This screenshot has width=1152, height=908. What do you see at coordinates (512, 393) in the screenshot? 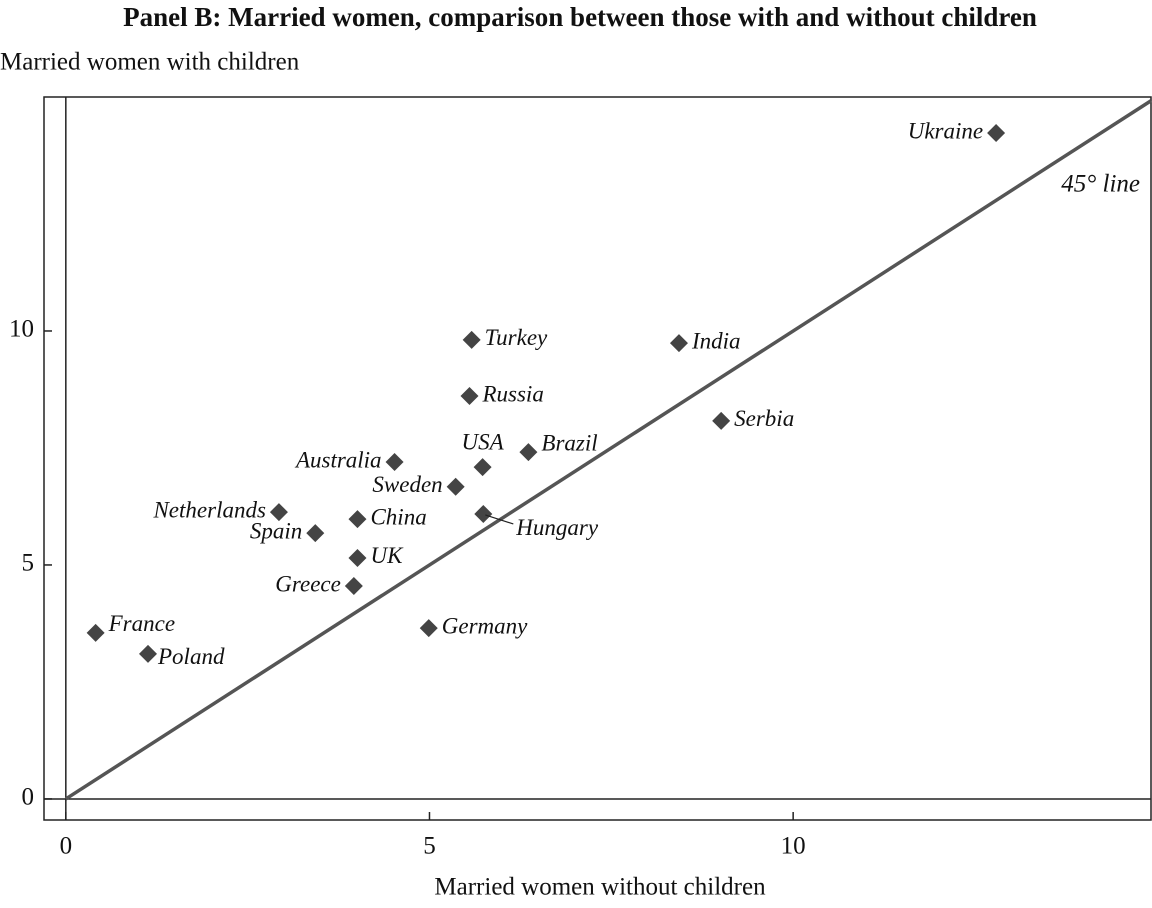
I see `point-label: Russia` at bounding box center [512, 393].